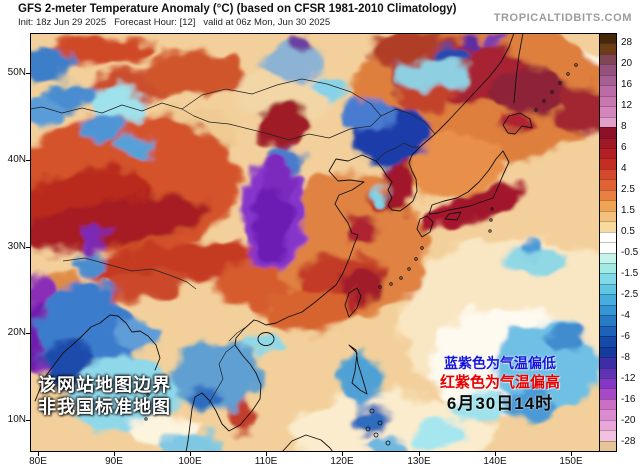 This screenshot has width=640, height=473. Describe the element at coordinates (624, 169) in the screenshot. I see `colorbar-label: 4` at that location.